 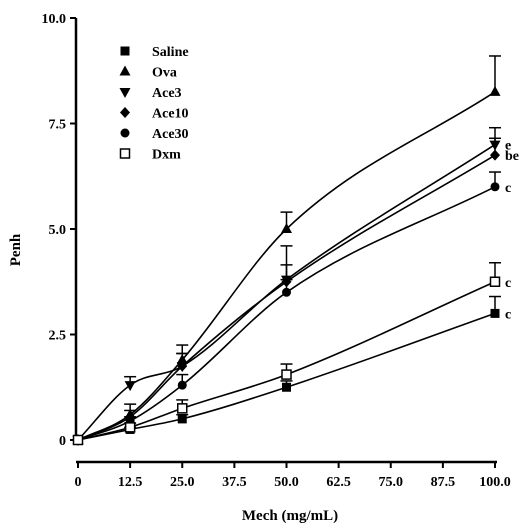 I want to click on legend-item-ova: Ova, so click(x=148, y=73).